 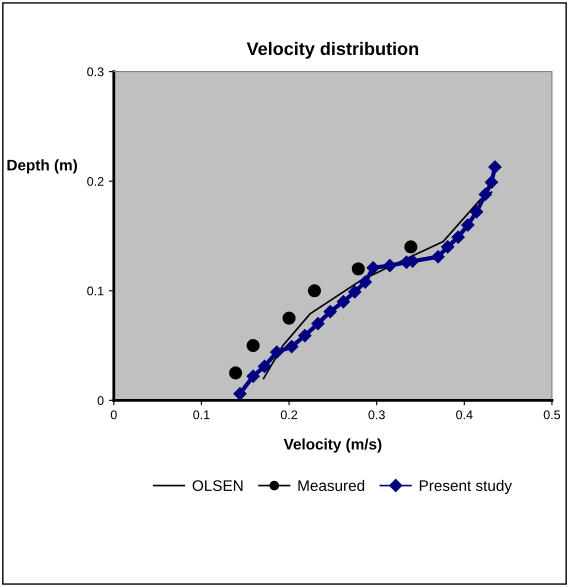 What do you see at coordinates (552, 415) in the screenshot?
I see `x-tick-label: 0.5` at bounding box center [552, 415].